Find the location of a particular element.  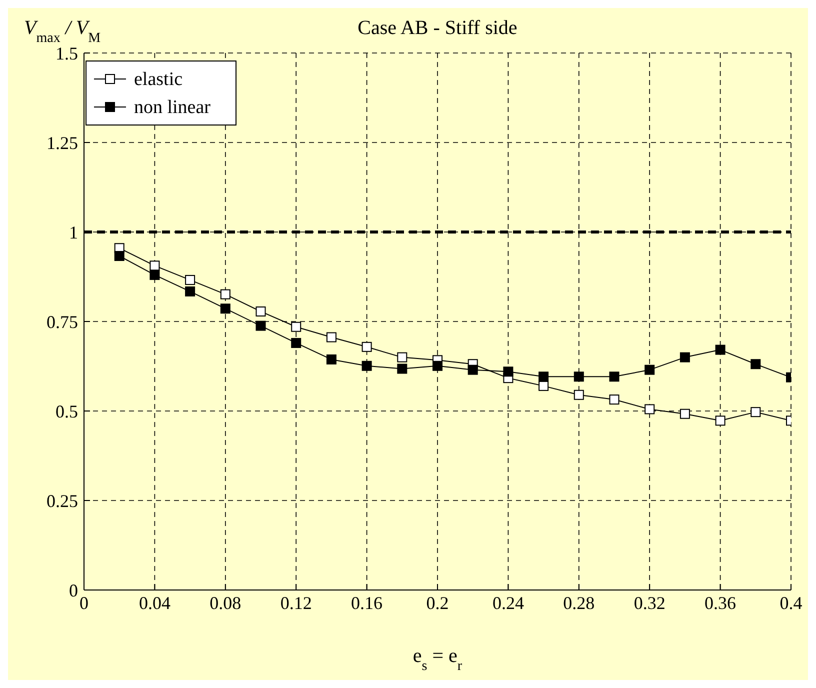

x-tick-label: 0.28 is located at coordinates (579, 602).